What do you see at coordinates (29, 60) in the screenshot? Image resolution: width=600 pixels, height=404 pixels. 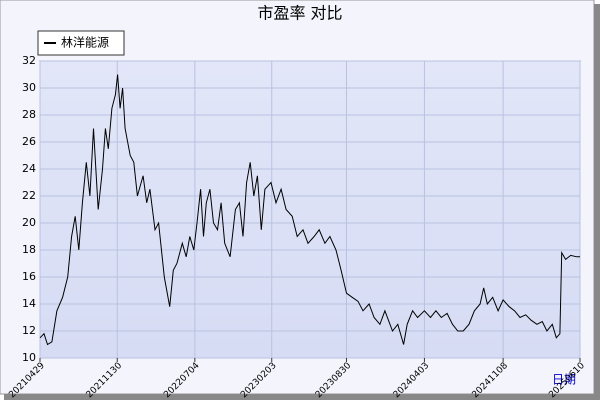 I see `y-tick-label: 32` at bounding box center [29, 60].